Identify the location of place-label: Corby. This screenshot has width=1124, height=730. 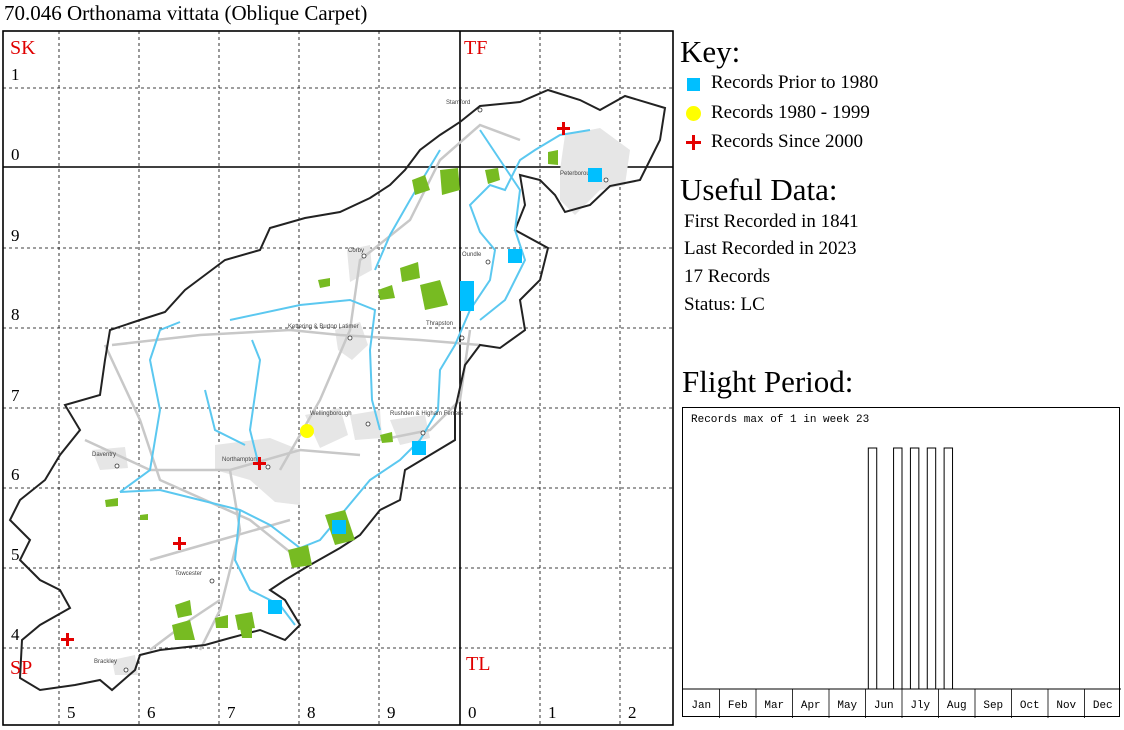
(356, 251).